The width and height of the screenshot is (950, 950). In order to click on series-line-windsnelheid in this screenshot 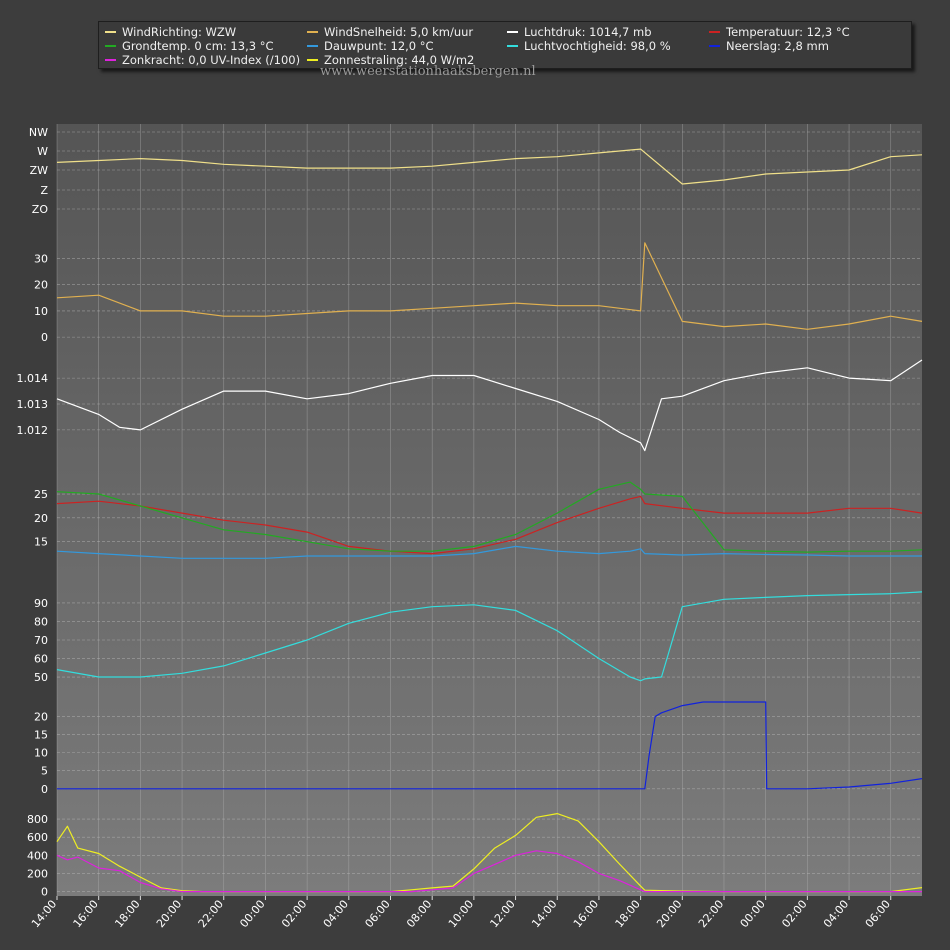, I will do `click(489, 286)`.